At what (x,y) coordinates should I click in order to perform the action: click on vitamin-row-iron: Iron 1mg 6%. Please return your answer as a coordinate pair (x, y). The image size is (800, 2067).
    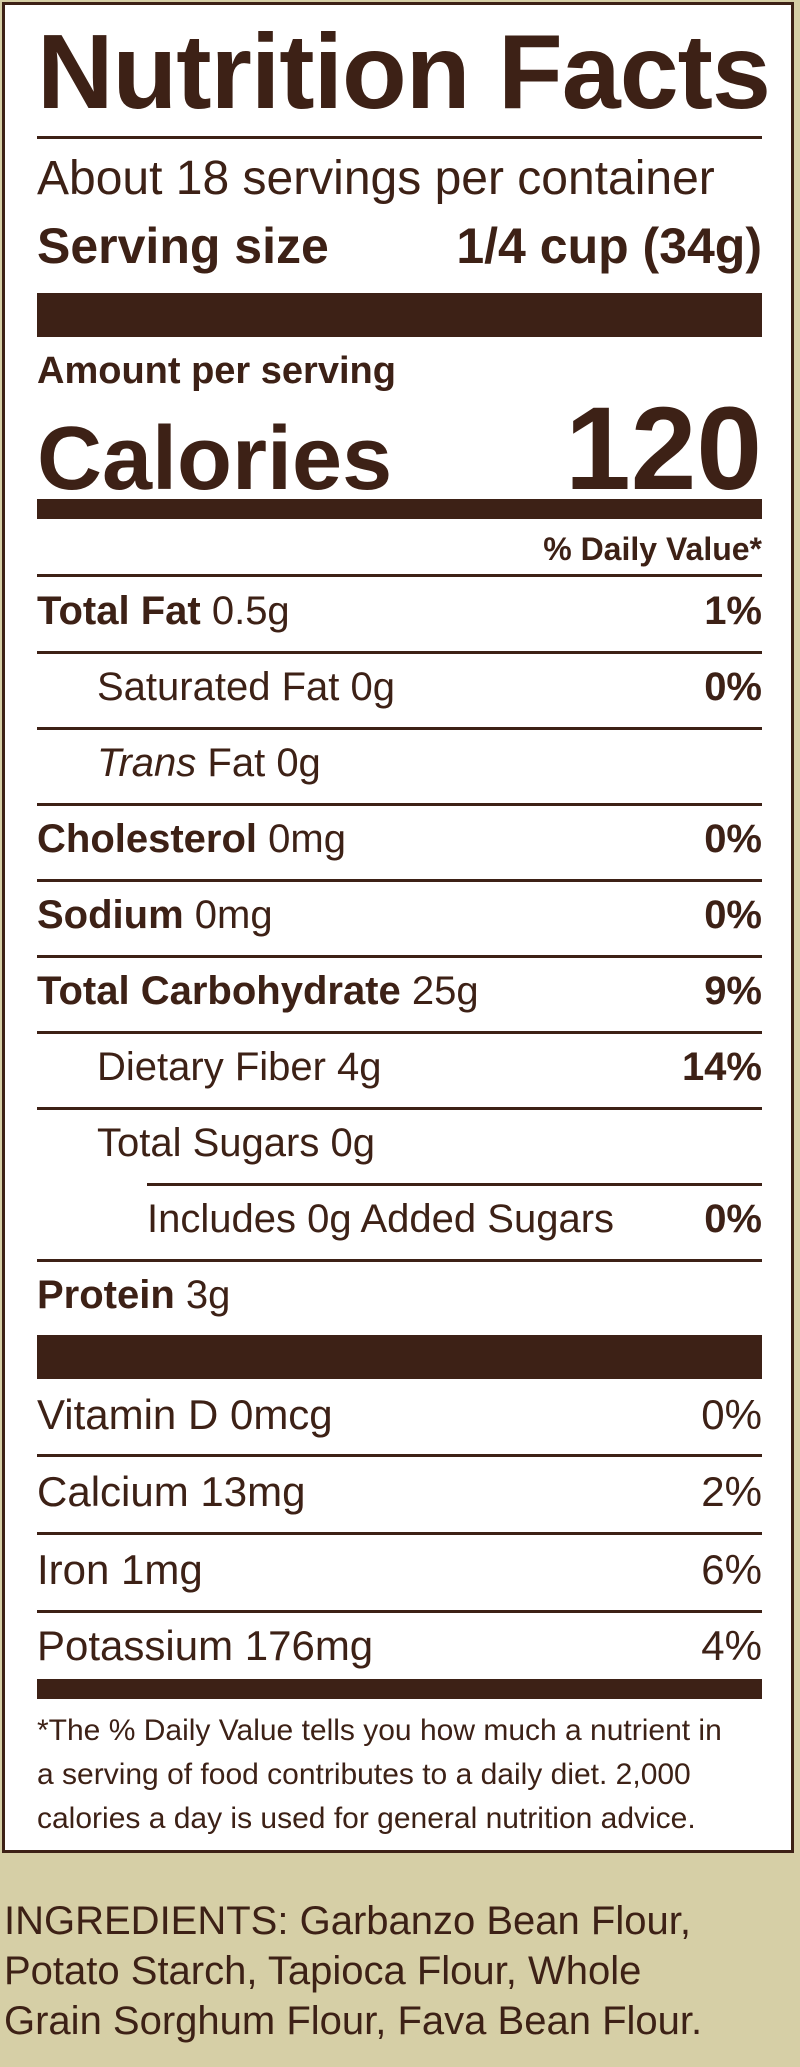
    Looking at the image, I should click on (399, 1569).